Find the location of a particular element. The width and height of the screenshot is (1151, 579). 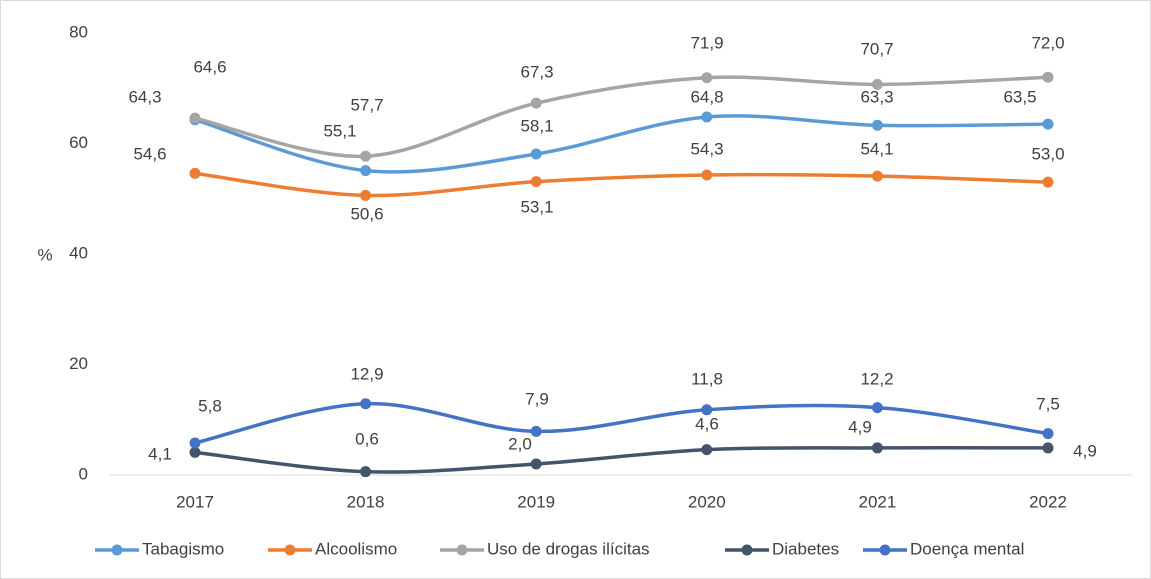

data-label: 12,9 is located at coordinates (366, 373).